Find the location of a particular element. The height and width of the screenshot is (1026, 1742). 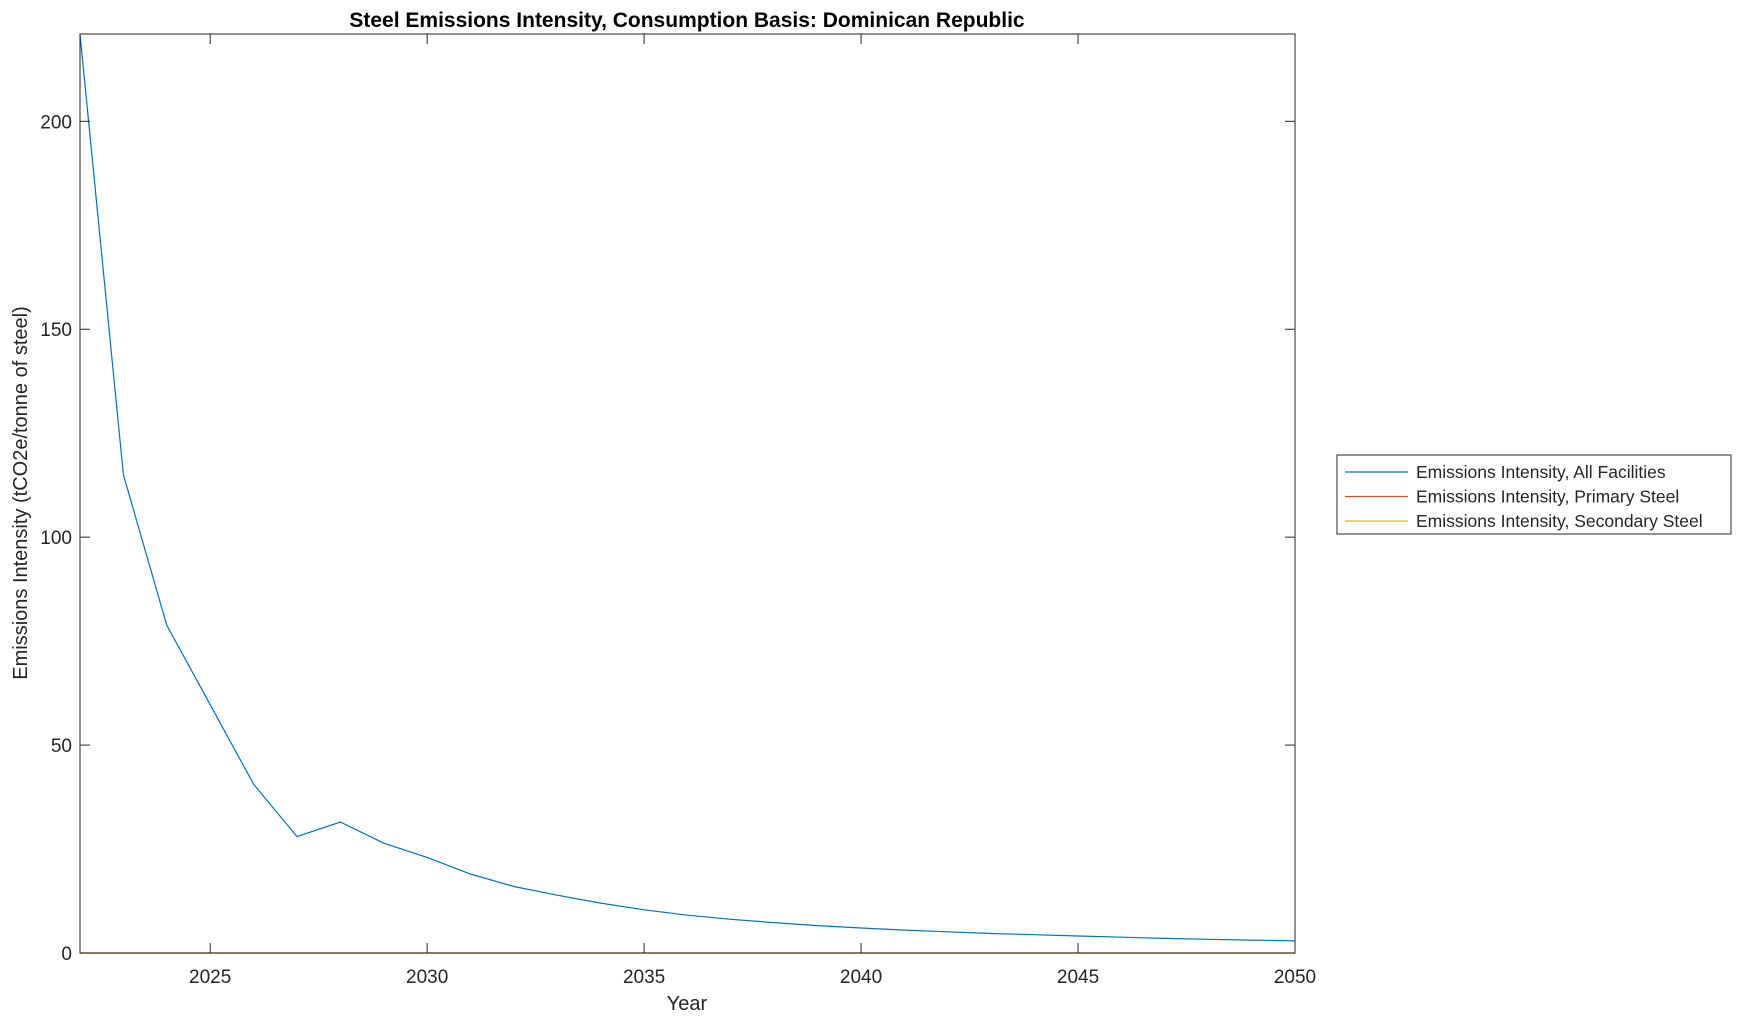

x-tick-label: 2025 is located at coordinates (210, 977).